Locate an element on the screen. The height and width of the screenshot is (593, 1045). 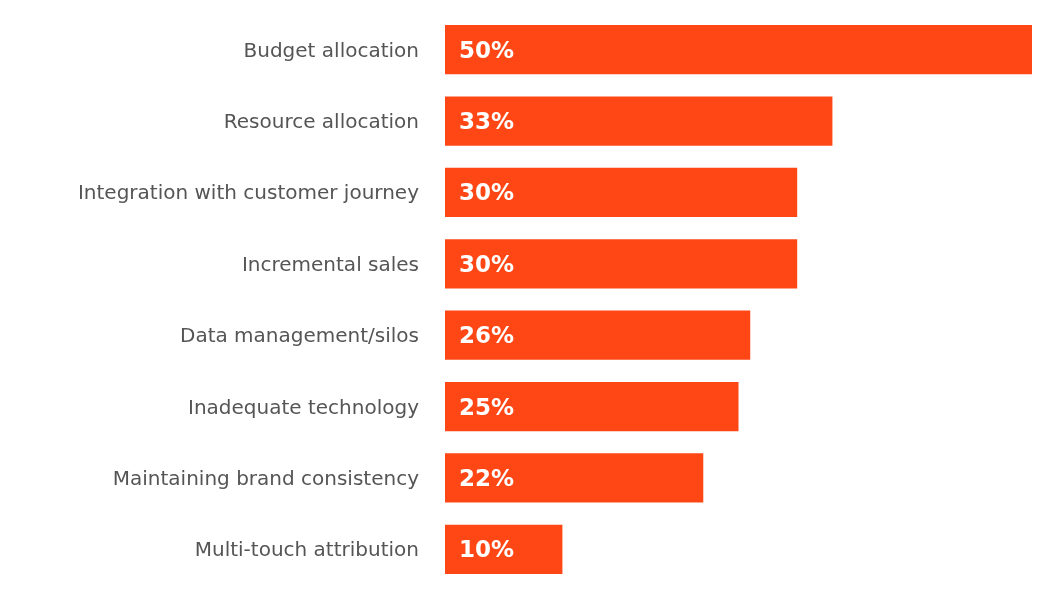
data-label: 50% is located at coordinates (487, 49).